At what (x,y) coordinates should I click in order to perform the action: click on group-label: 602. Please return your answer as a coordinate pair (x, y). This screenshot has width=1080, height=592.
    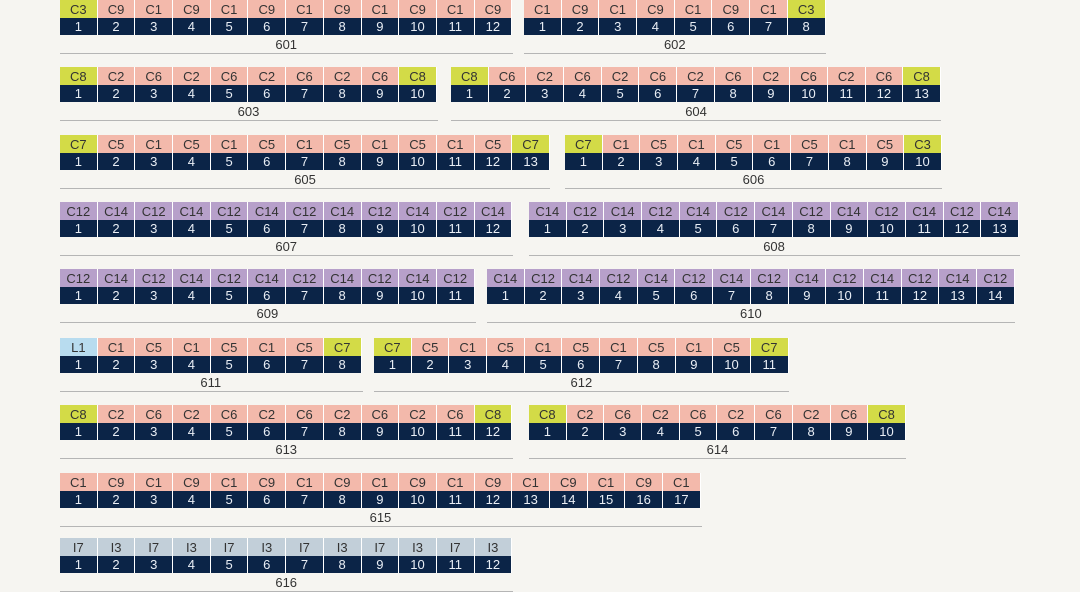
    Looking at the image, I should click on (674, 44).